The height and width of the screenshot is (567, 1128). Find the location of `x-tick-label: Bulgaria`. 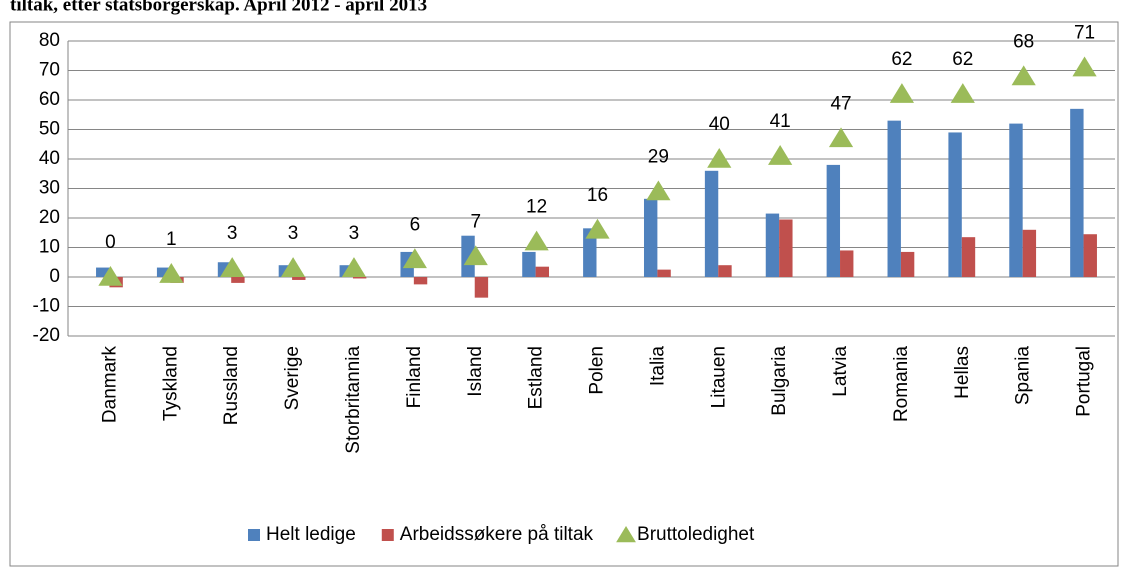

x-tick-label: Bulgaria is located at coordinates (779, 381).